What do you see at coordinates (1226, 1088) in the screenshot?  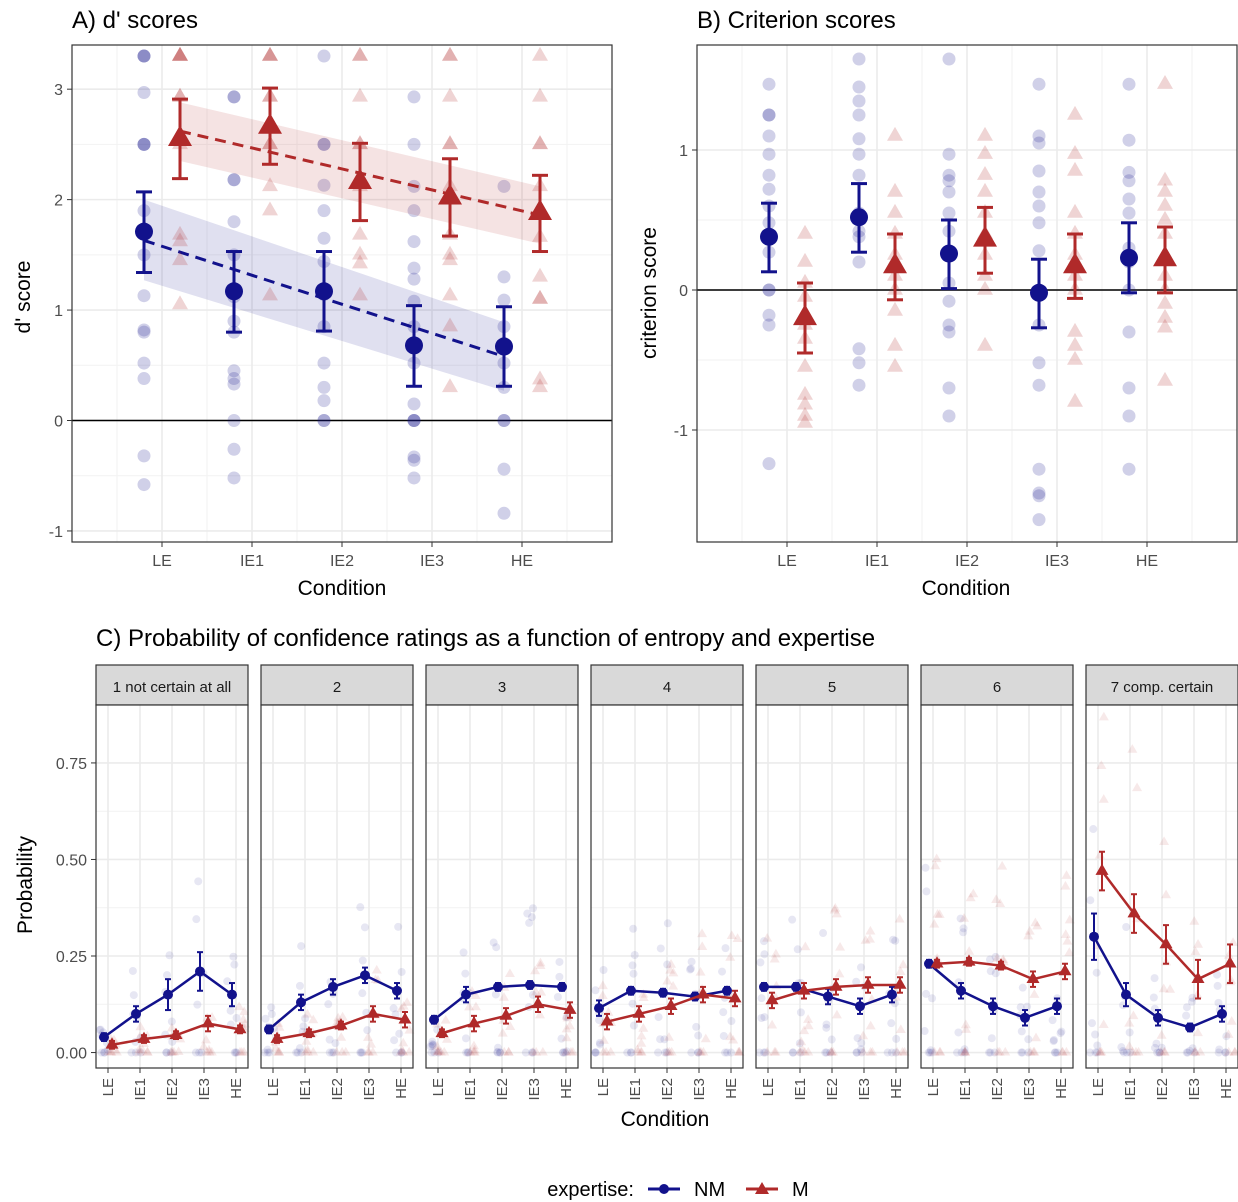 I see `c-facet-7-xtick-label: HE` at bounding box center [1226, 1088].